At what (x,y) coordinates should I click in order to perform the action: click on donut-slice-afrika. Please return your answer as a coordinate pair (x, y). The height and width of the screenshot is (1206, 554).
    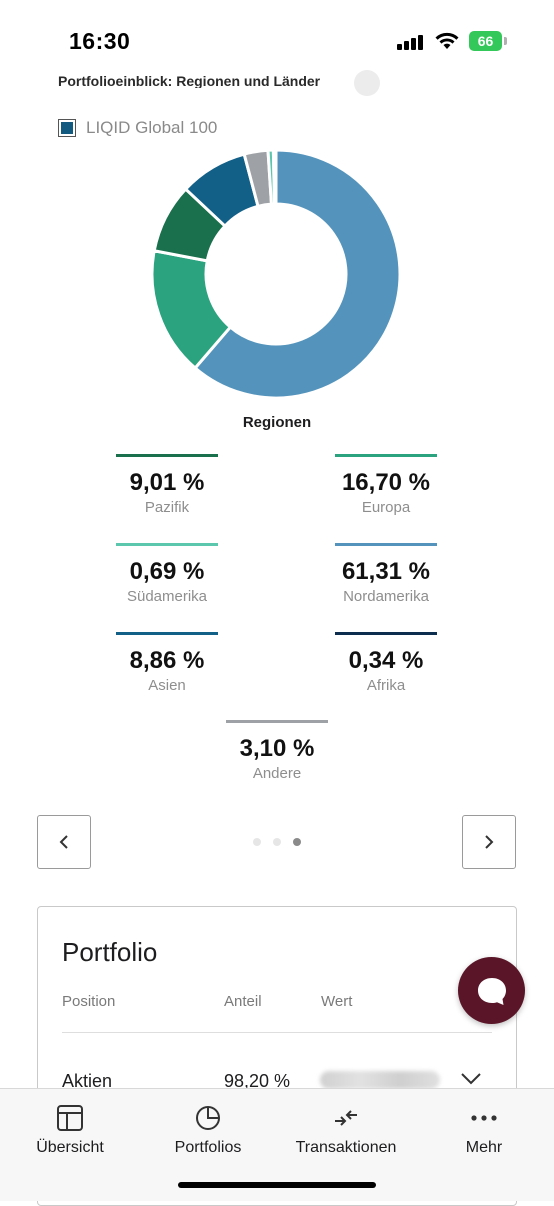
    Looking at the image, I should click on (274, 177).